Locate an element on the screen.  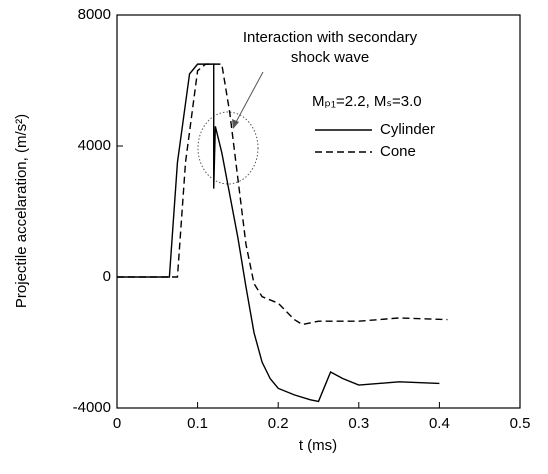
legend-label: Cylinder is located at coordinates (407, 129).